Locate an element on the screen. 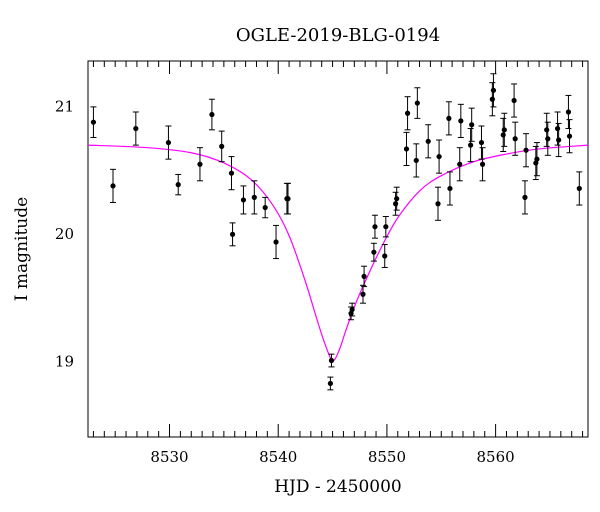 This screenshot has height=512, width=600. x-tick-label: 8550 is located at coordinates (387, 457).